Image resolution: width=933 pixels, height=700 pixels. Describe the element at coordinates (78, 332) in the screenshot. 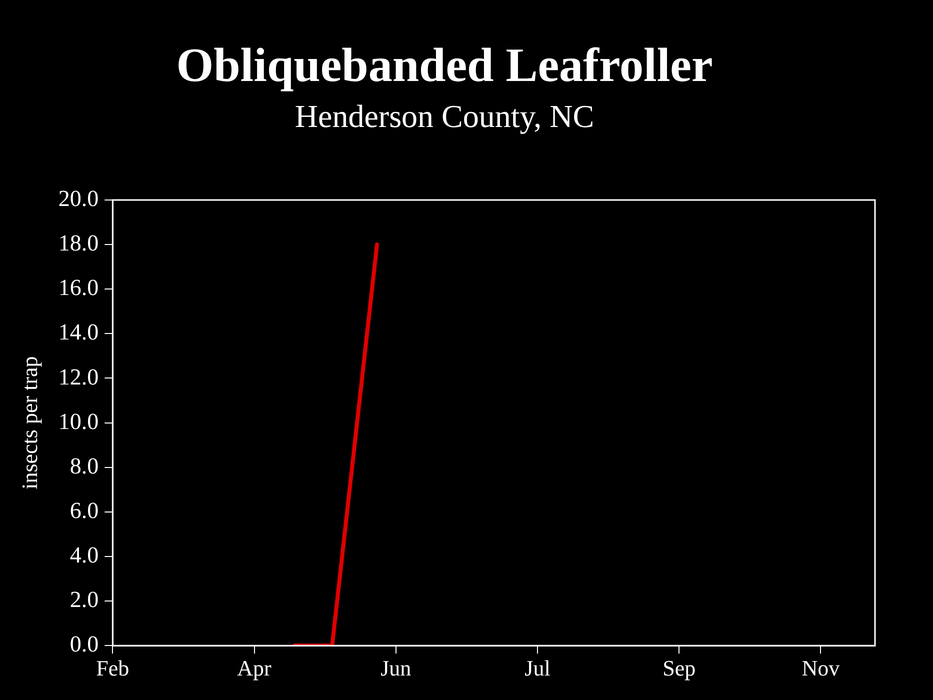

I see `y-tick-label: 14.0` at that location.